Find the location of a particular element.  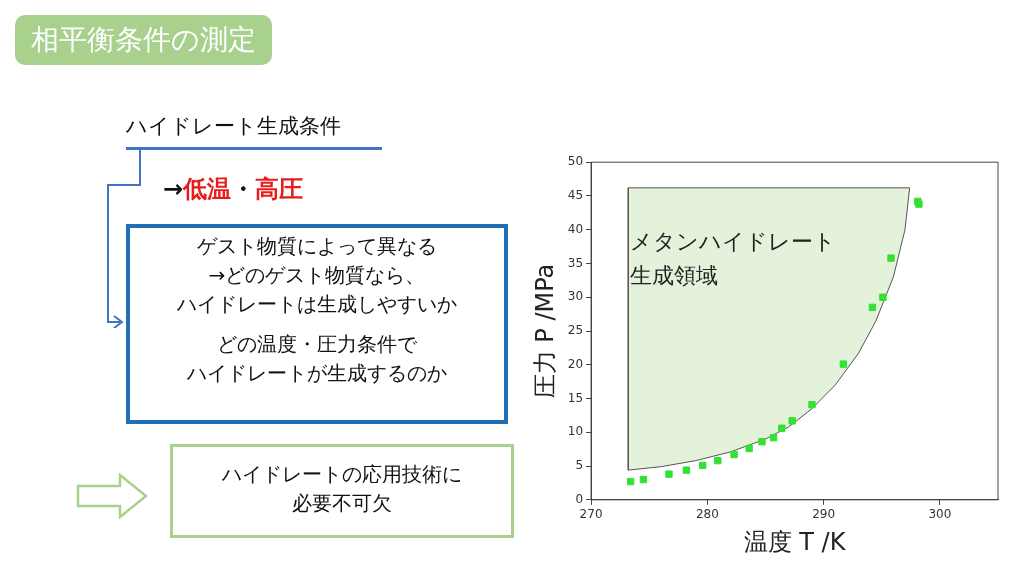

annotation: 生成領域 is located at coordinates (674, 275).